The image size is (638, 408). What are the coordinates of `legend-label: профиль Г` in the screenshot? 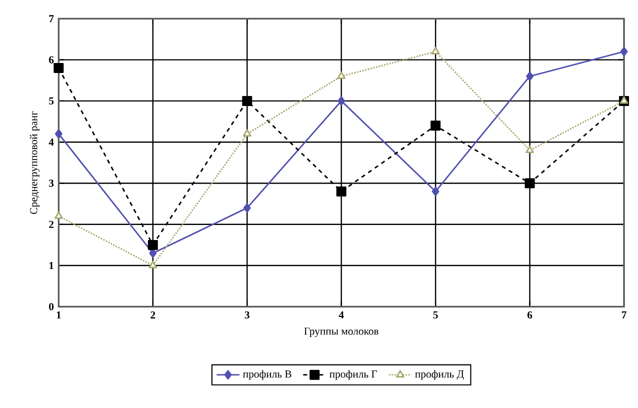 It's located at (354, 375).